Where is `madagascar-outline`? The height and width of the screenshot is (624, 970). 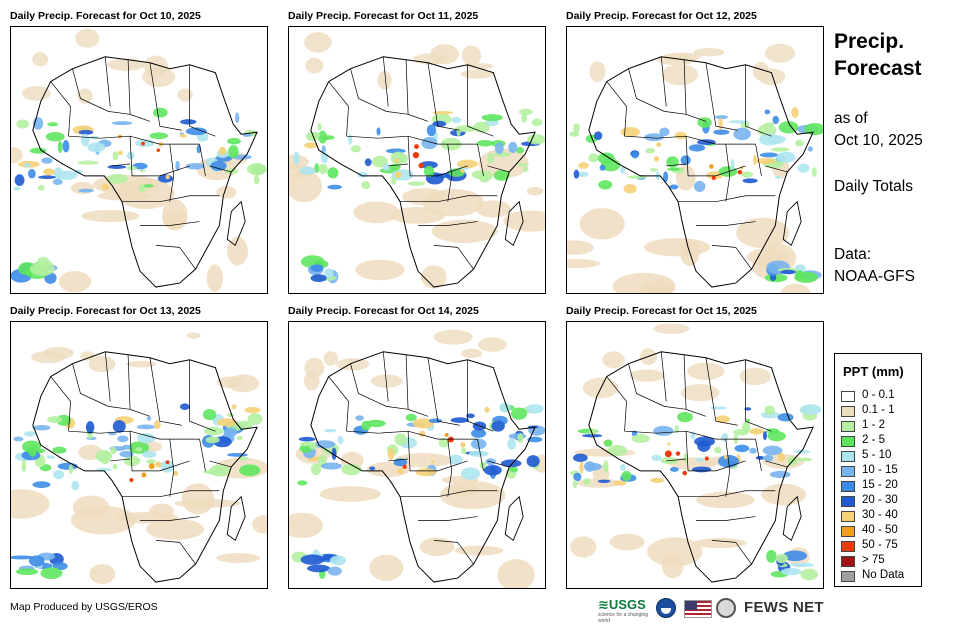
madagascar-outline is located at coordinates (792, 223).